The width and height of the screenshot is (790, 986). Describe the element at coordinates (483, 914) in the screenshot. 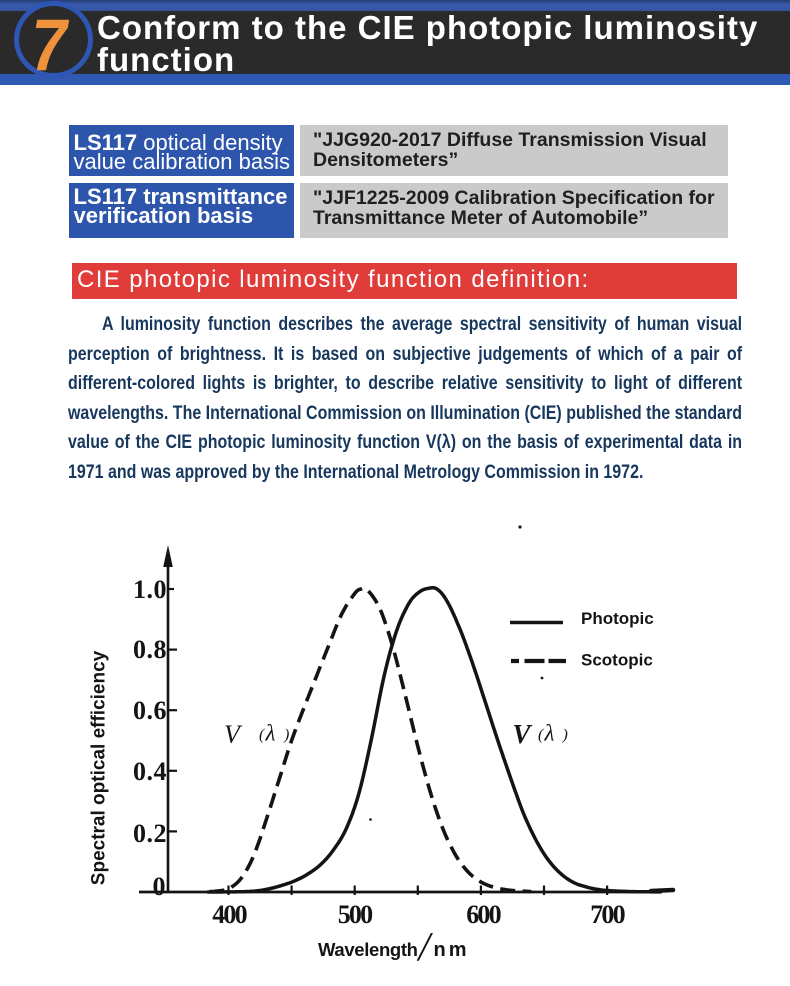

I see `svg-text: 600` at that location.